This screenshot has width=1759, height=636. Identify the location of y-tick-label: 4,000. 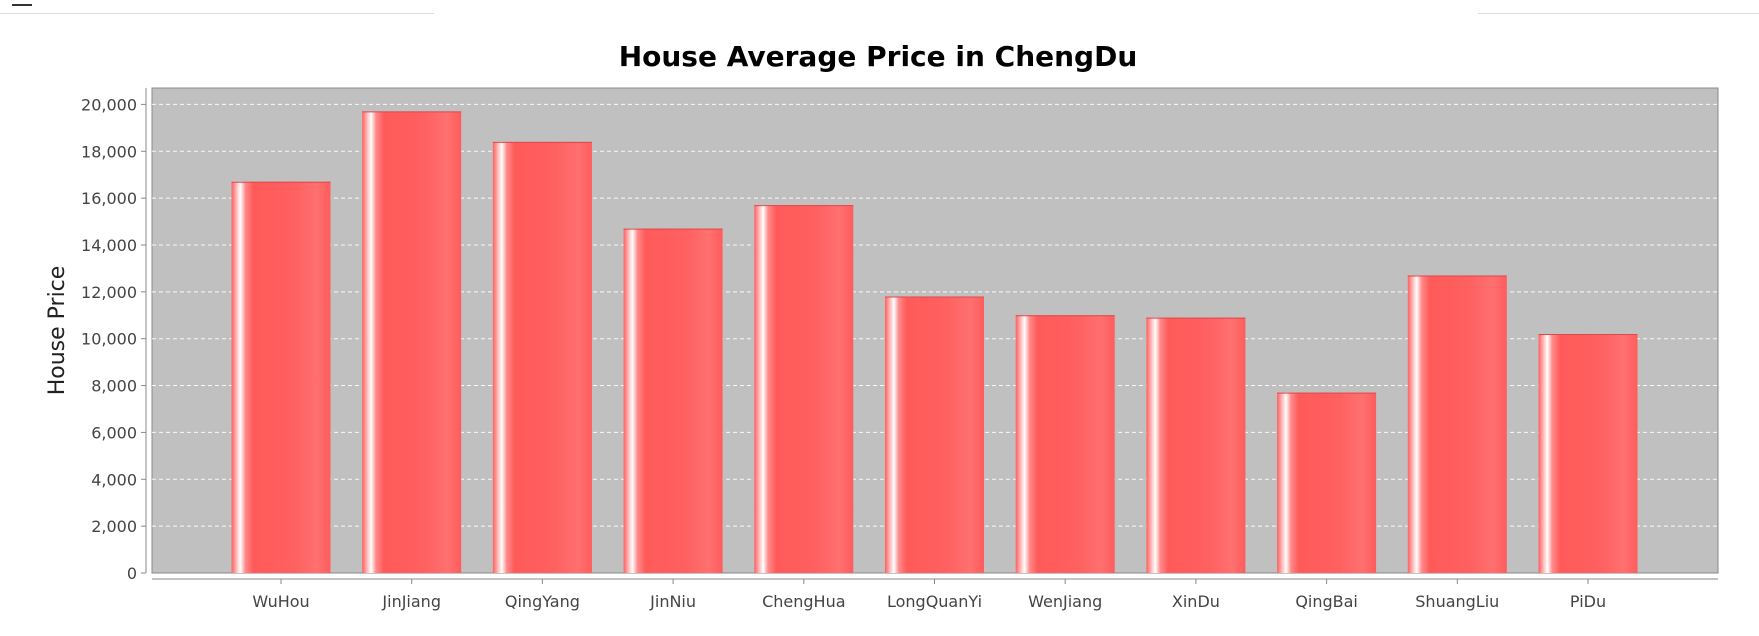
(114, 479).